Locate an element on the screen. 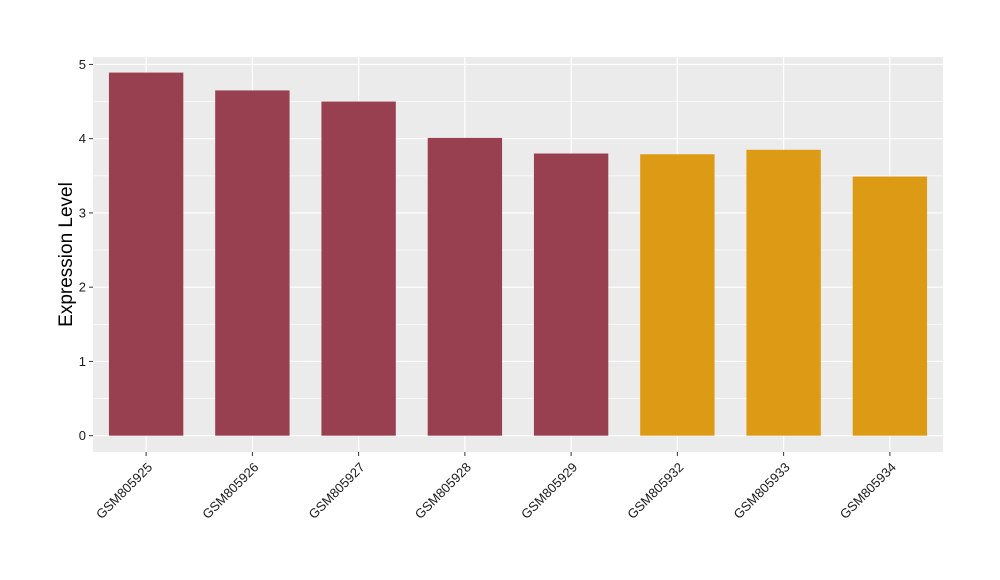 This screenshot has height=580, width=1000. x-tick-label: GSM805934 is located at coordinates (868, 491).